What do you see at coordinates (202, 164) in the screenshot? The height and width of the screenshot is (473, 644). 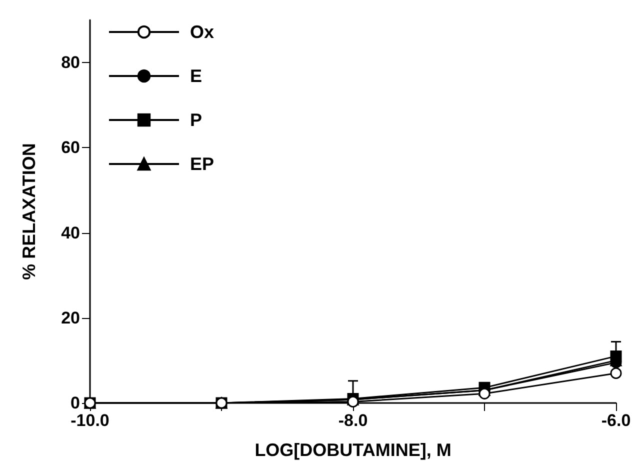 I see `legend-label: EP` at bounding box center [202, 164].